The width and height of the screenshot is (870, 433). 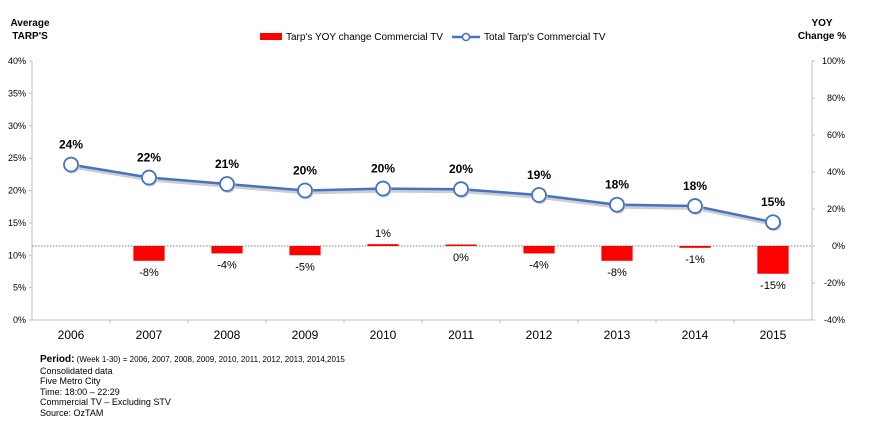 What do you see at coordinates (76, 370) in the screenshot?
I see `note-consolidated: Consolidated data` at bounding box center [76, 370].